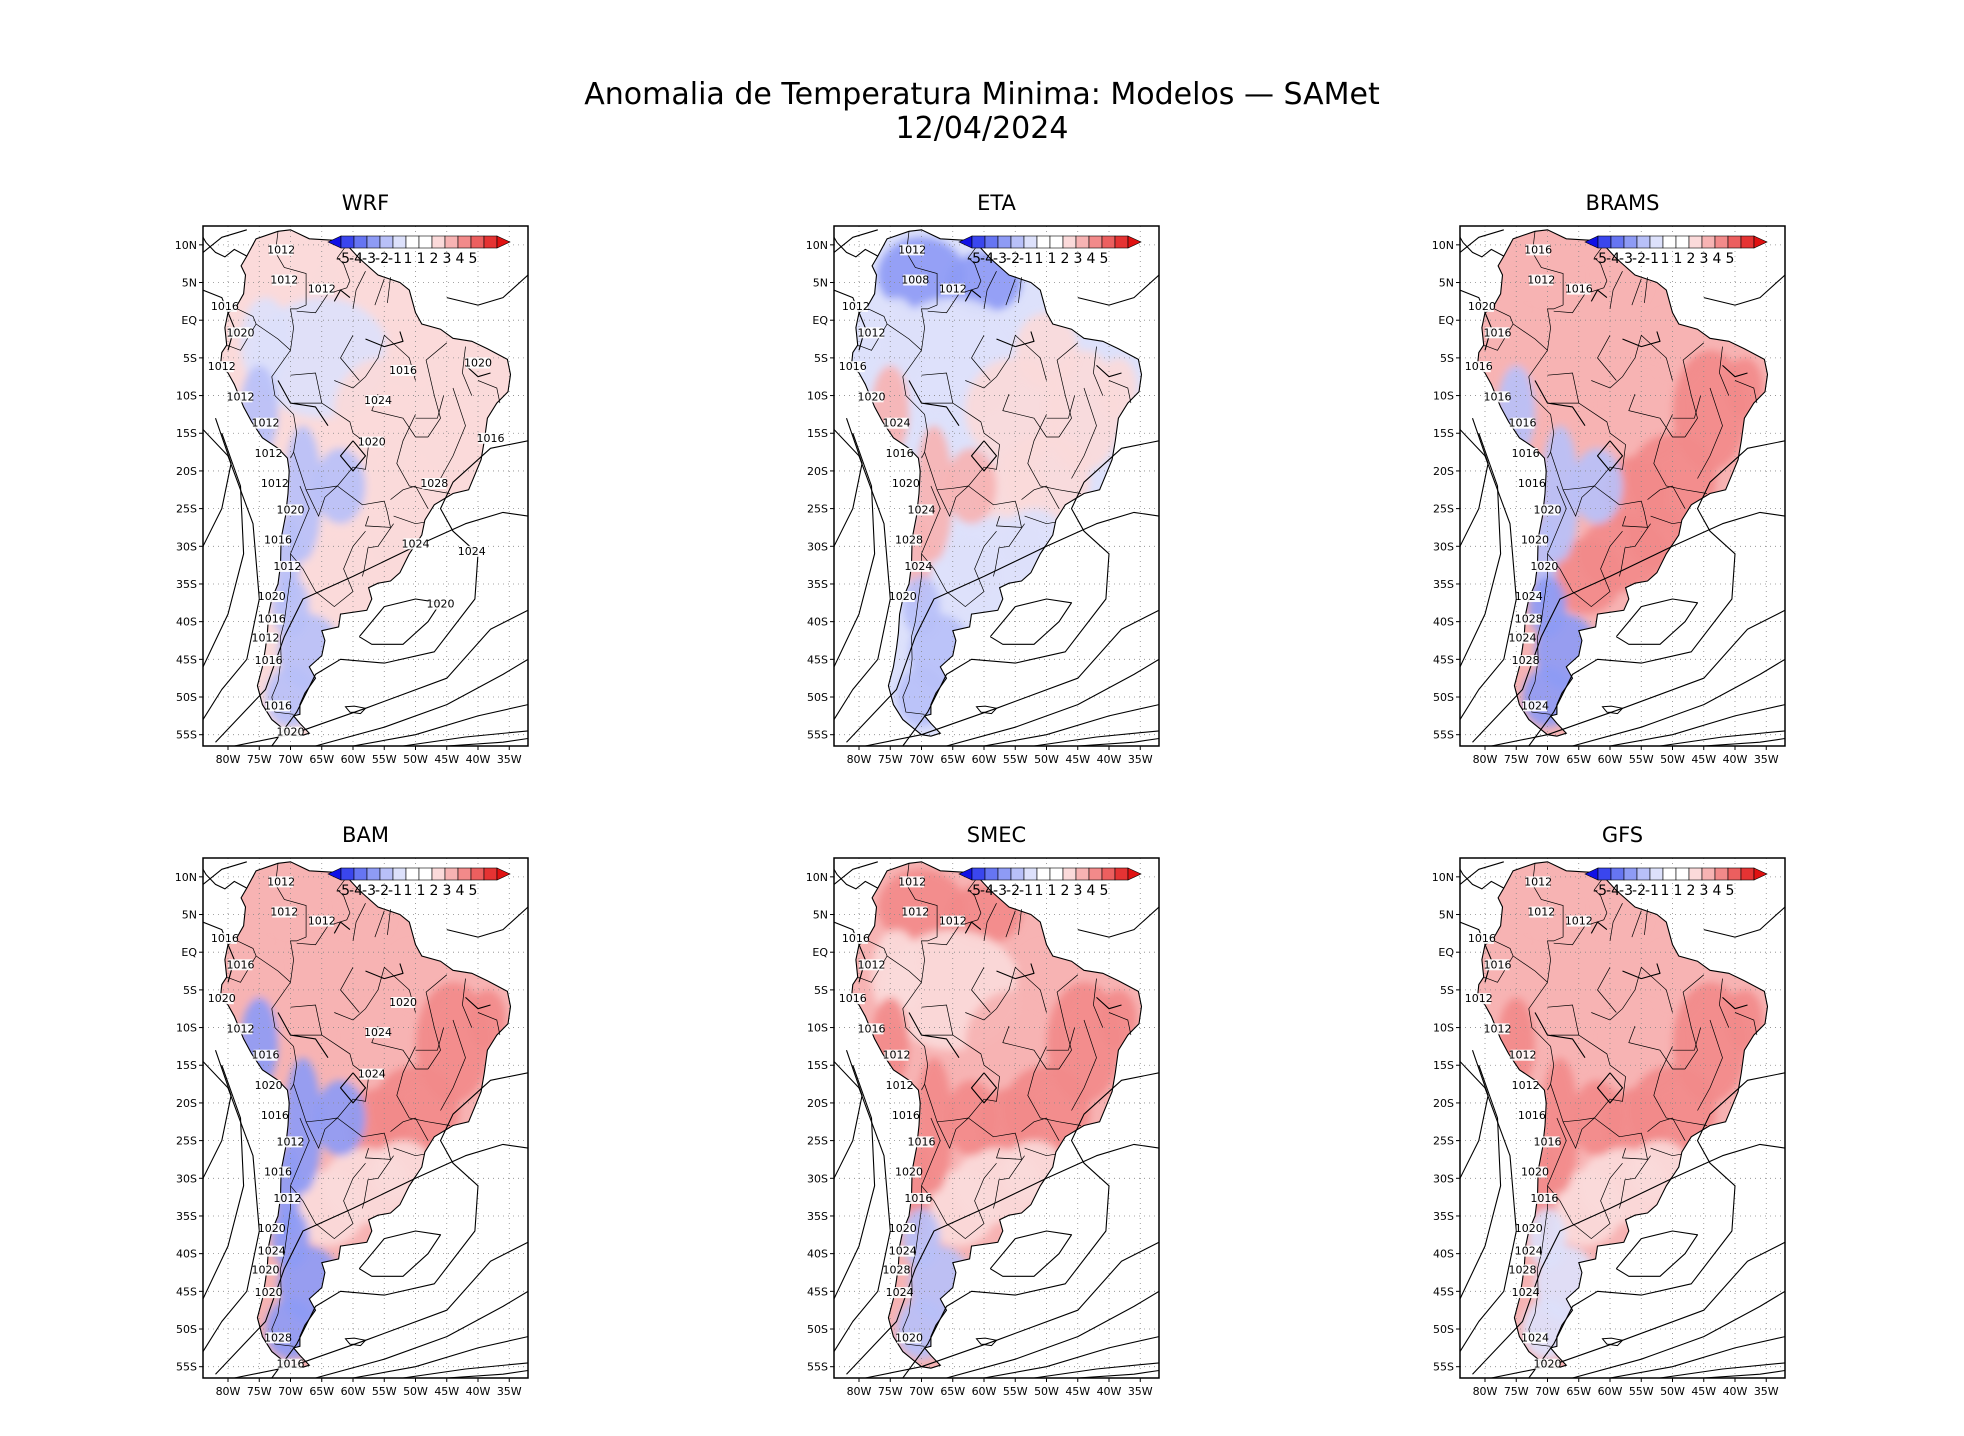  Describe the element at coordinates (1013, 259) in the screenshot. I see `colorbar-label: -2` at that location.